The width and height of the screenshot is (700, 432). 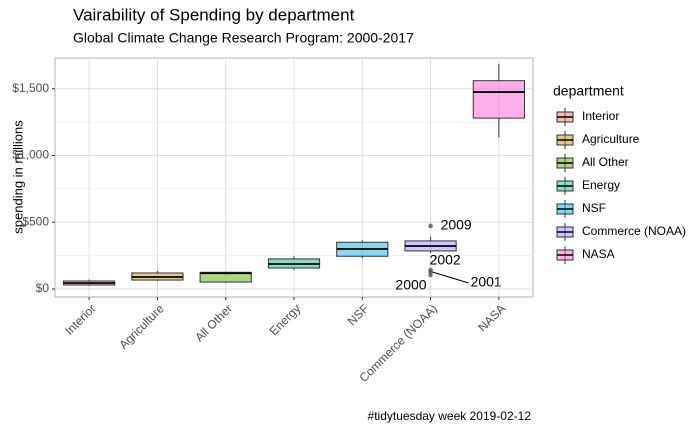 I want to click on legend-title: department, so click(x=588, y=91).